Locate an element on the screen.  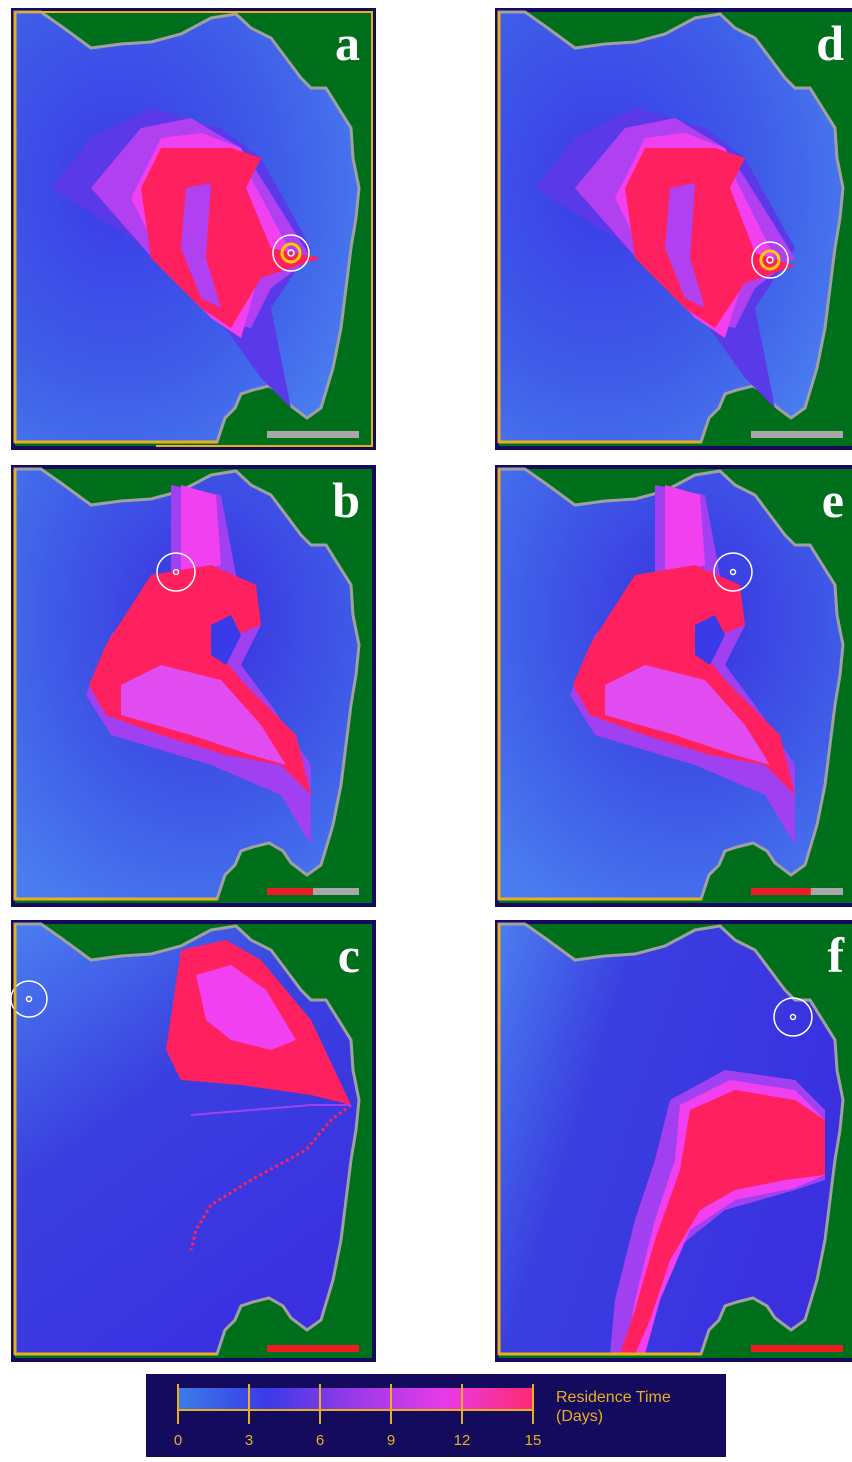
colorbar-tick-label: 0 is located at coordinates (178, 1440).